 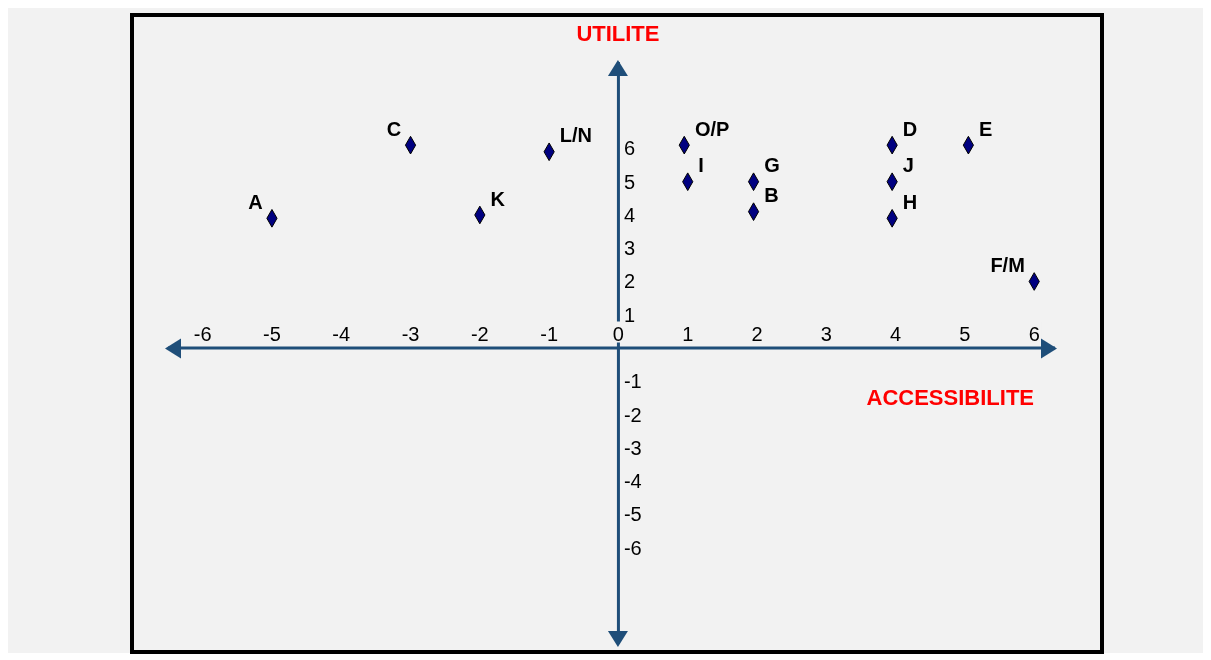 I want to click on y-tick-label: 1, so click(x=629, y=314).